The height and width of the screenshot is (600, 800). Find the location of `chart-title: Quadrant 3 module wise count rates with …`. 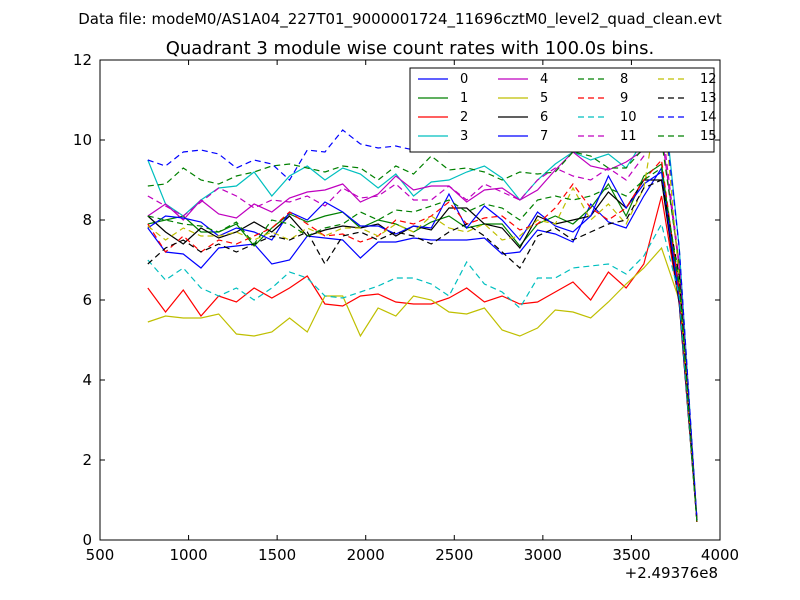

chart-title: Quadrant 3 module wise count rates with … is located at coordinates (410, 48).